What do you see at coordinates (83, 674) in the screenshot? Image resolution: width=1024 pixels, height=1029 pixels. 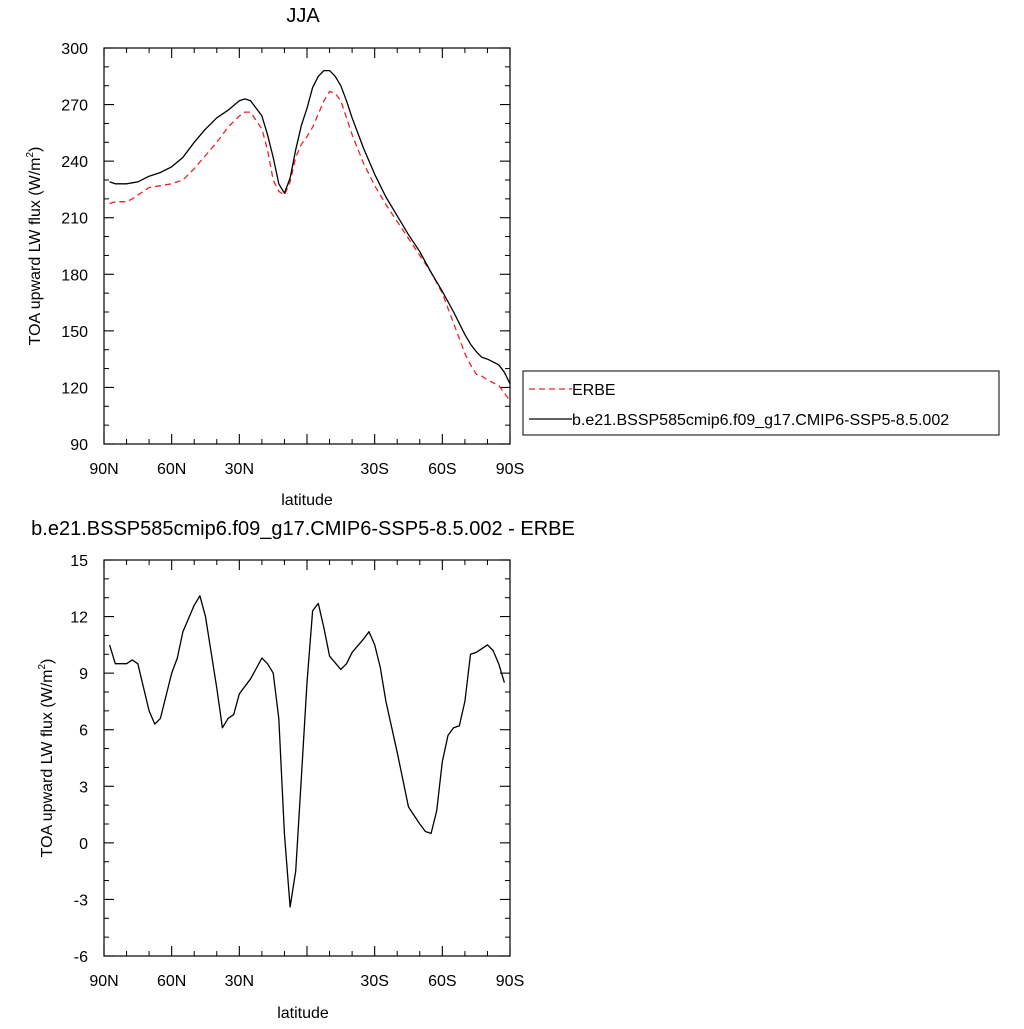 I see `bottom-y-tick-label: 9` at bounding box center [83, 674].